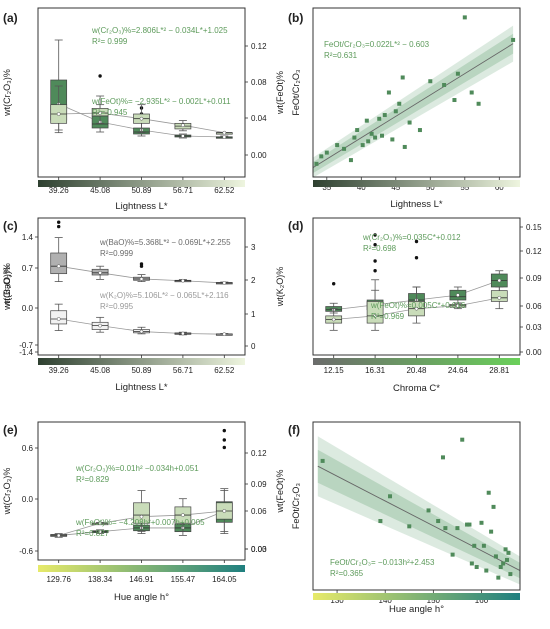  Describe the element at coordinates (224, 190) in the screenshot. I see `x-tick-label: 62.52` at that location.